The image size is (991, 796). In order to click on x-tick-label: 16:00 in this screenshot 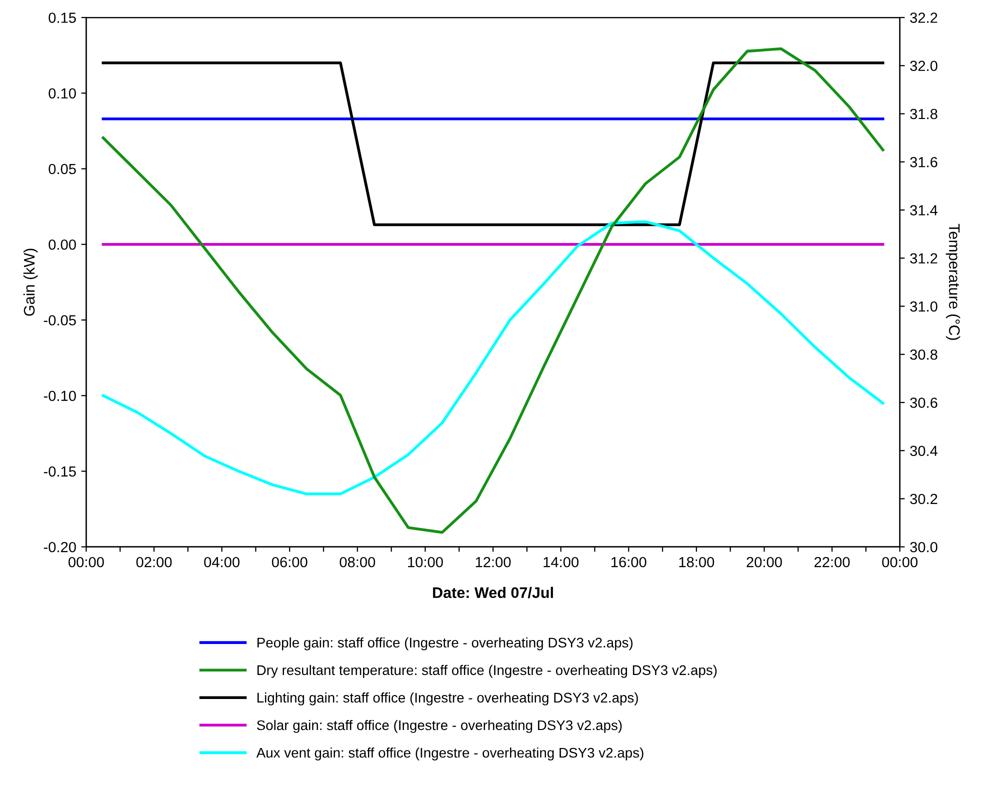, I will do `click(628, 562)`.